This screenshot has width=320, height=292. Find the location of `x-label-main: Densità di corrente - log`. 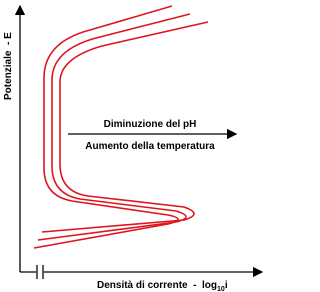

x-label-main: Densità di corrente - log is located at coordinates (157, 285).